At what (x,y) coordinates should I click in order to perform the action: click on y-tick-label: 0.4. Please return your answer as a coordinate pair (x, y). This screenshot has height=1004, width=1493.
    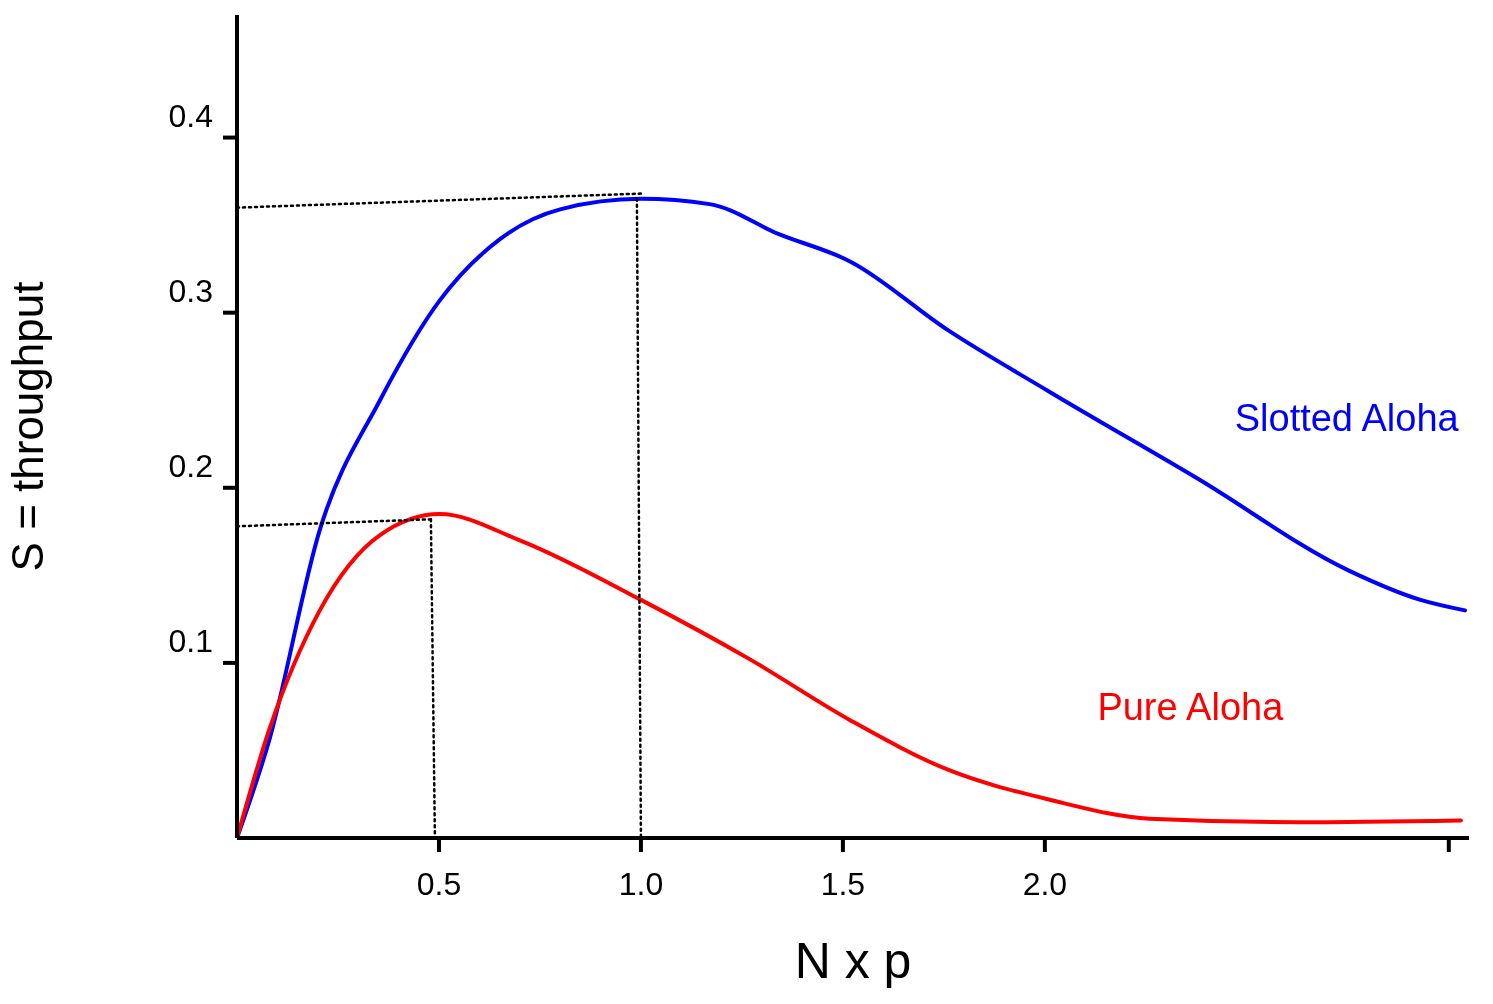
    Looking at the image, I should click on (190, 115).